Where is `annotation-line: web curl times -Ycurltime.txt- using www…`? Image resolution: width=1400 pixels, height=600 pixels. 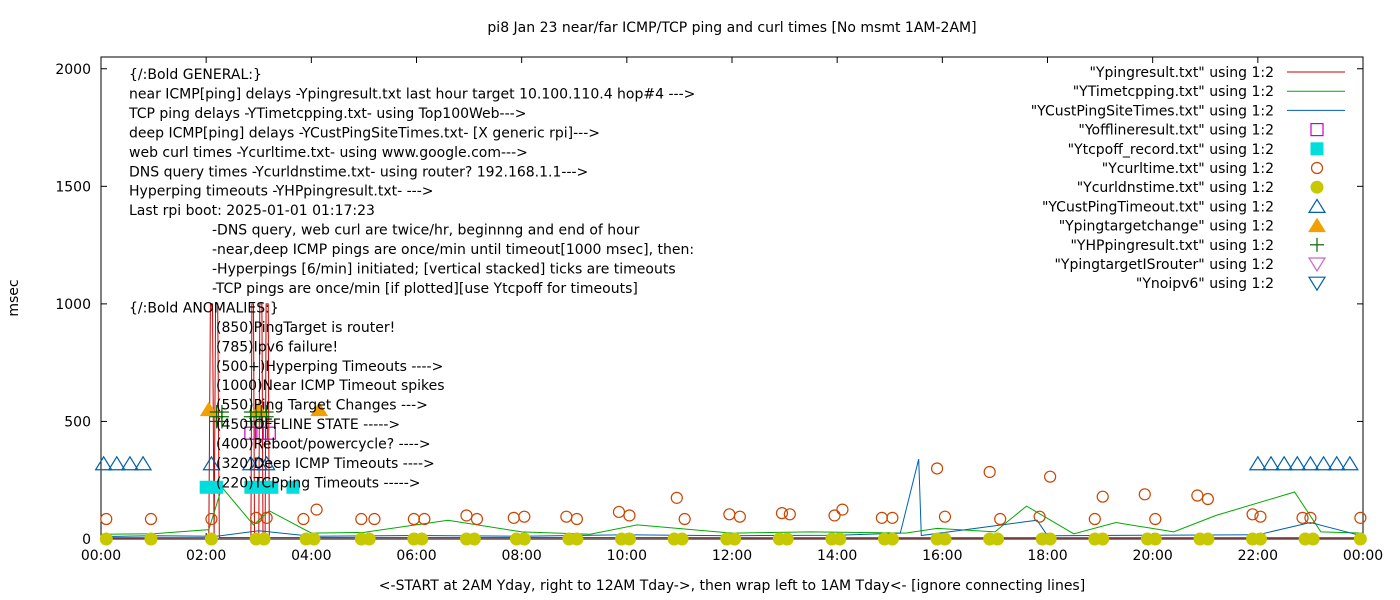
annotation-line: web curl times -Ycurltime.txt- using www… is located at coordinates (328, 153).